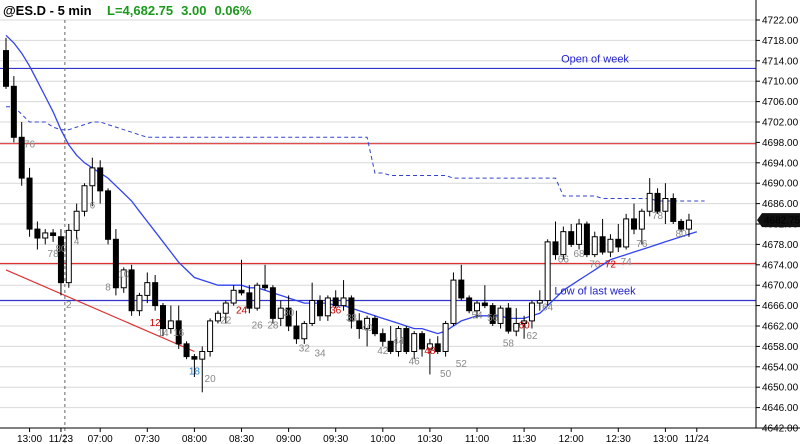  What do you see at coordinates (564, 259) in the screenshot?
I see `bar-label: 66` at bounding box center [564, 259].